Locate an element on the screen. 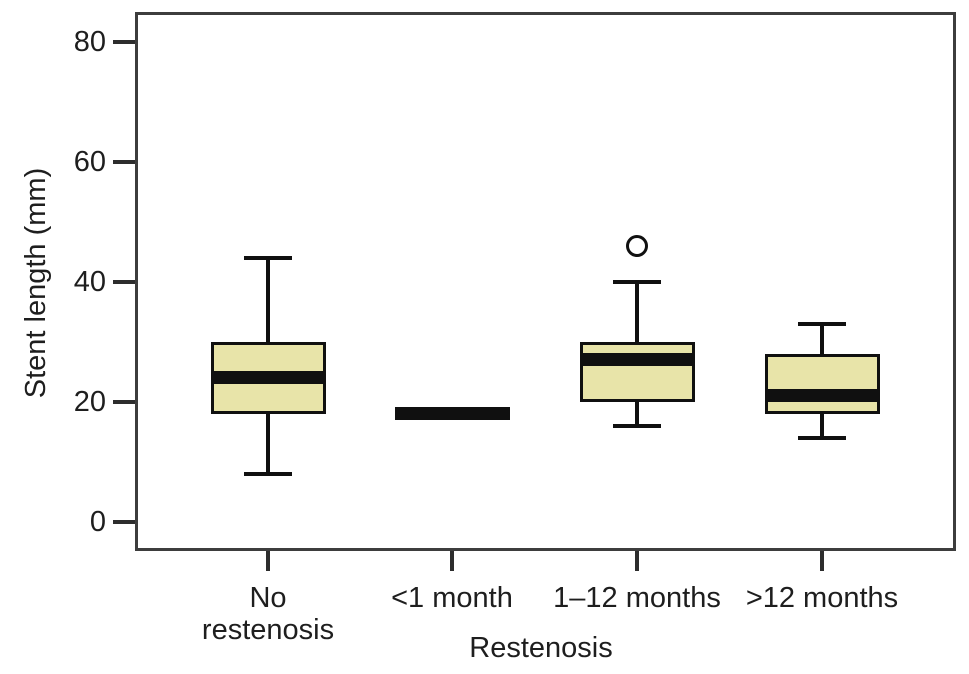 This screenshot has height=674, width=969. y-tick-label: 60 is located at coordinates (89, 162).